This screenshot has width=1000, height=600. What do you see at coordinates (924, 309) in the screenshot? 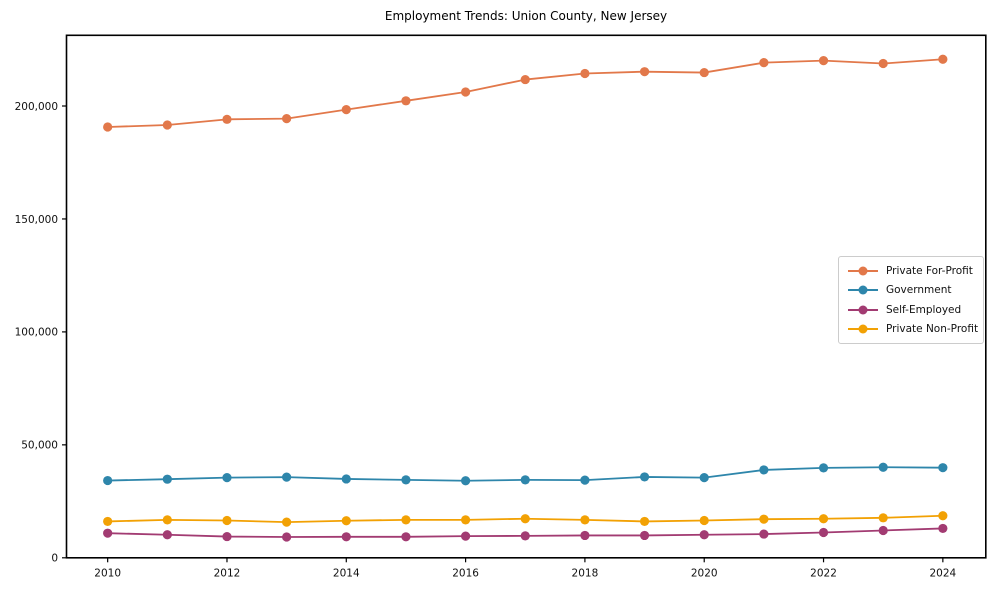
I see `legend-label: Self-Employed` at bounding box center [924, 309].